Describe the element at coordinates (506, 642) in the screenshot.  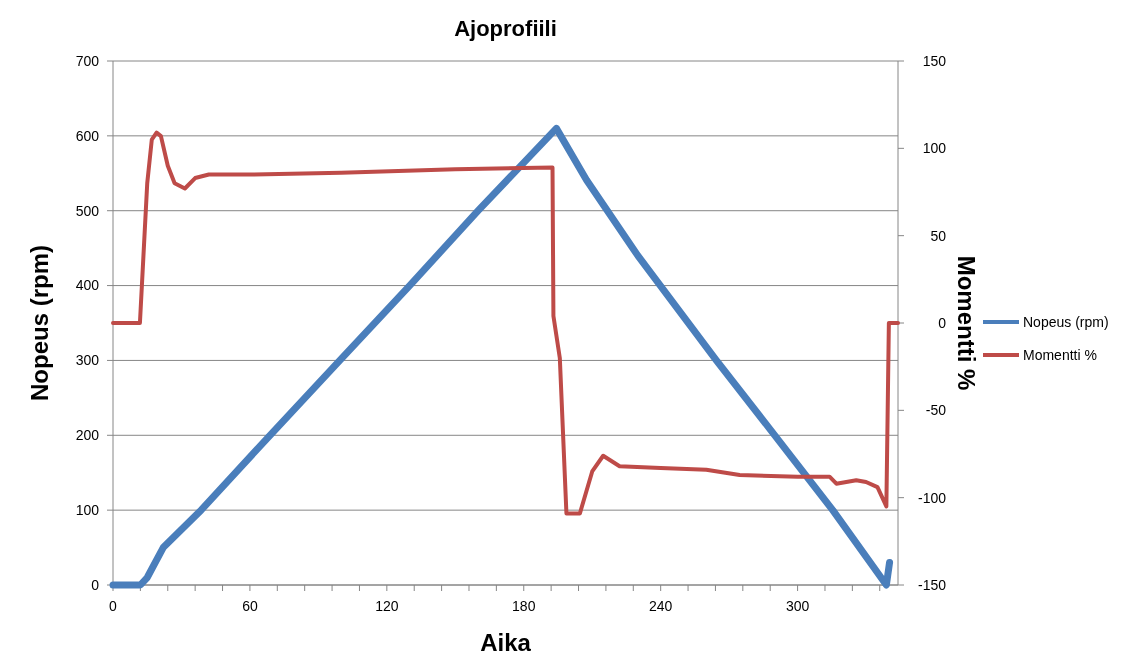
I see `x-axis-title: Aika` at that location.